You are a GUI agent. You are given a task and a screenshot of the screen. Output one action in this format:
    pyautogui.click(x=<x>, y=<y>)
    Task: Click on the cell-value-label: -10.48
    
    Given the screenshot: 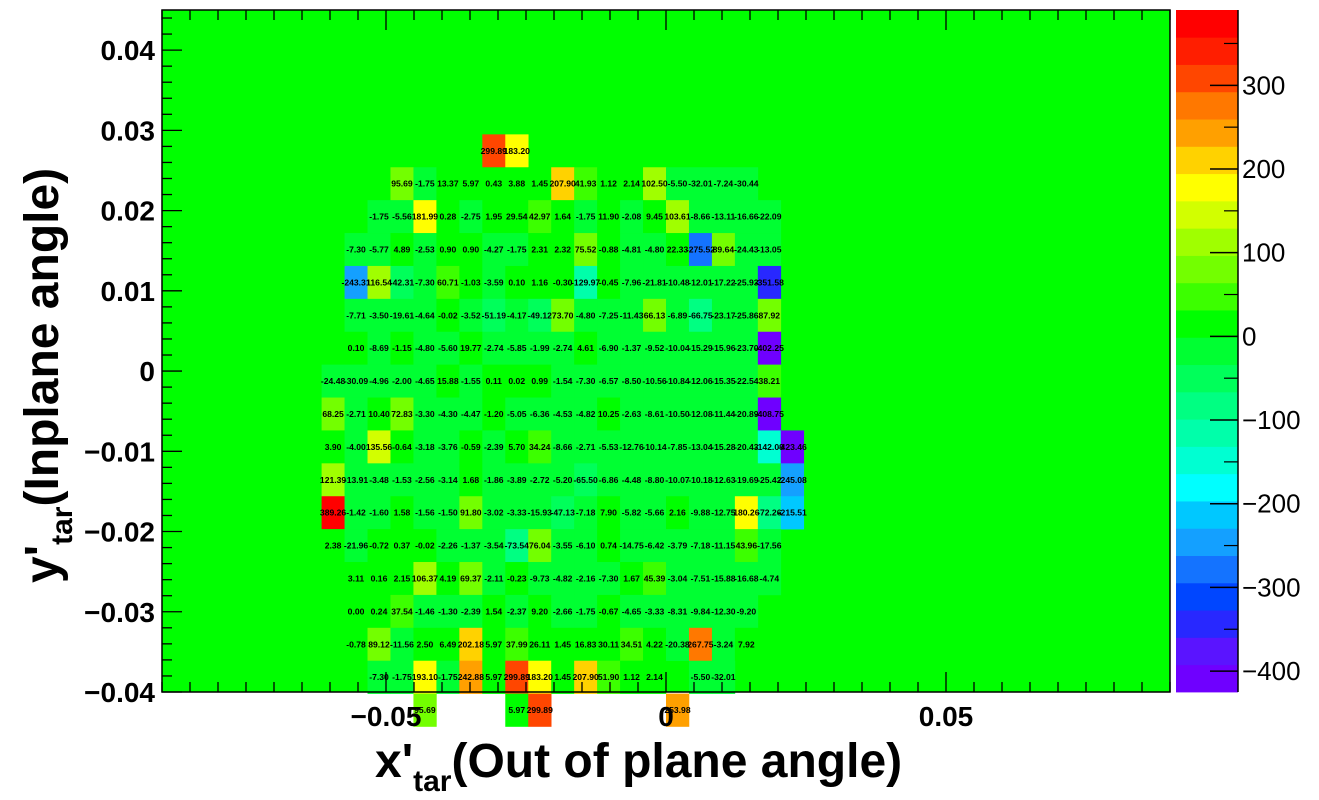 What is the action you would take?
    pyautogui.click(x=677, y=282)
    